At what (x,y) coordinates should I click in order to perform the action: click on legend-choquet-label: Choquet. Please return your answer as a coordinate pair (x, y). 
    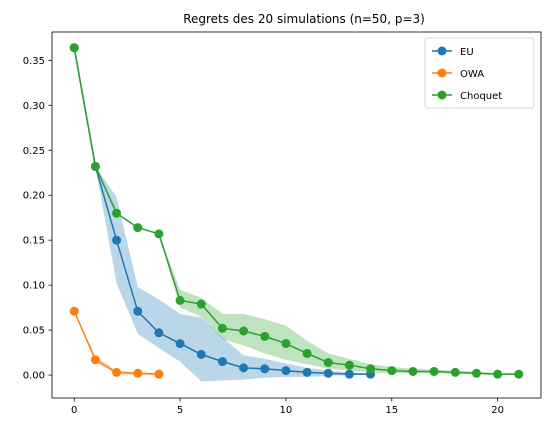
    Looking at the image, I should click on (481, 96).